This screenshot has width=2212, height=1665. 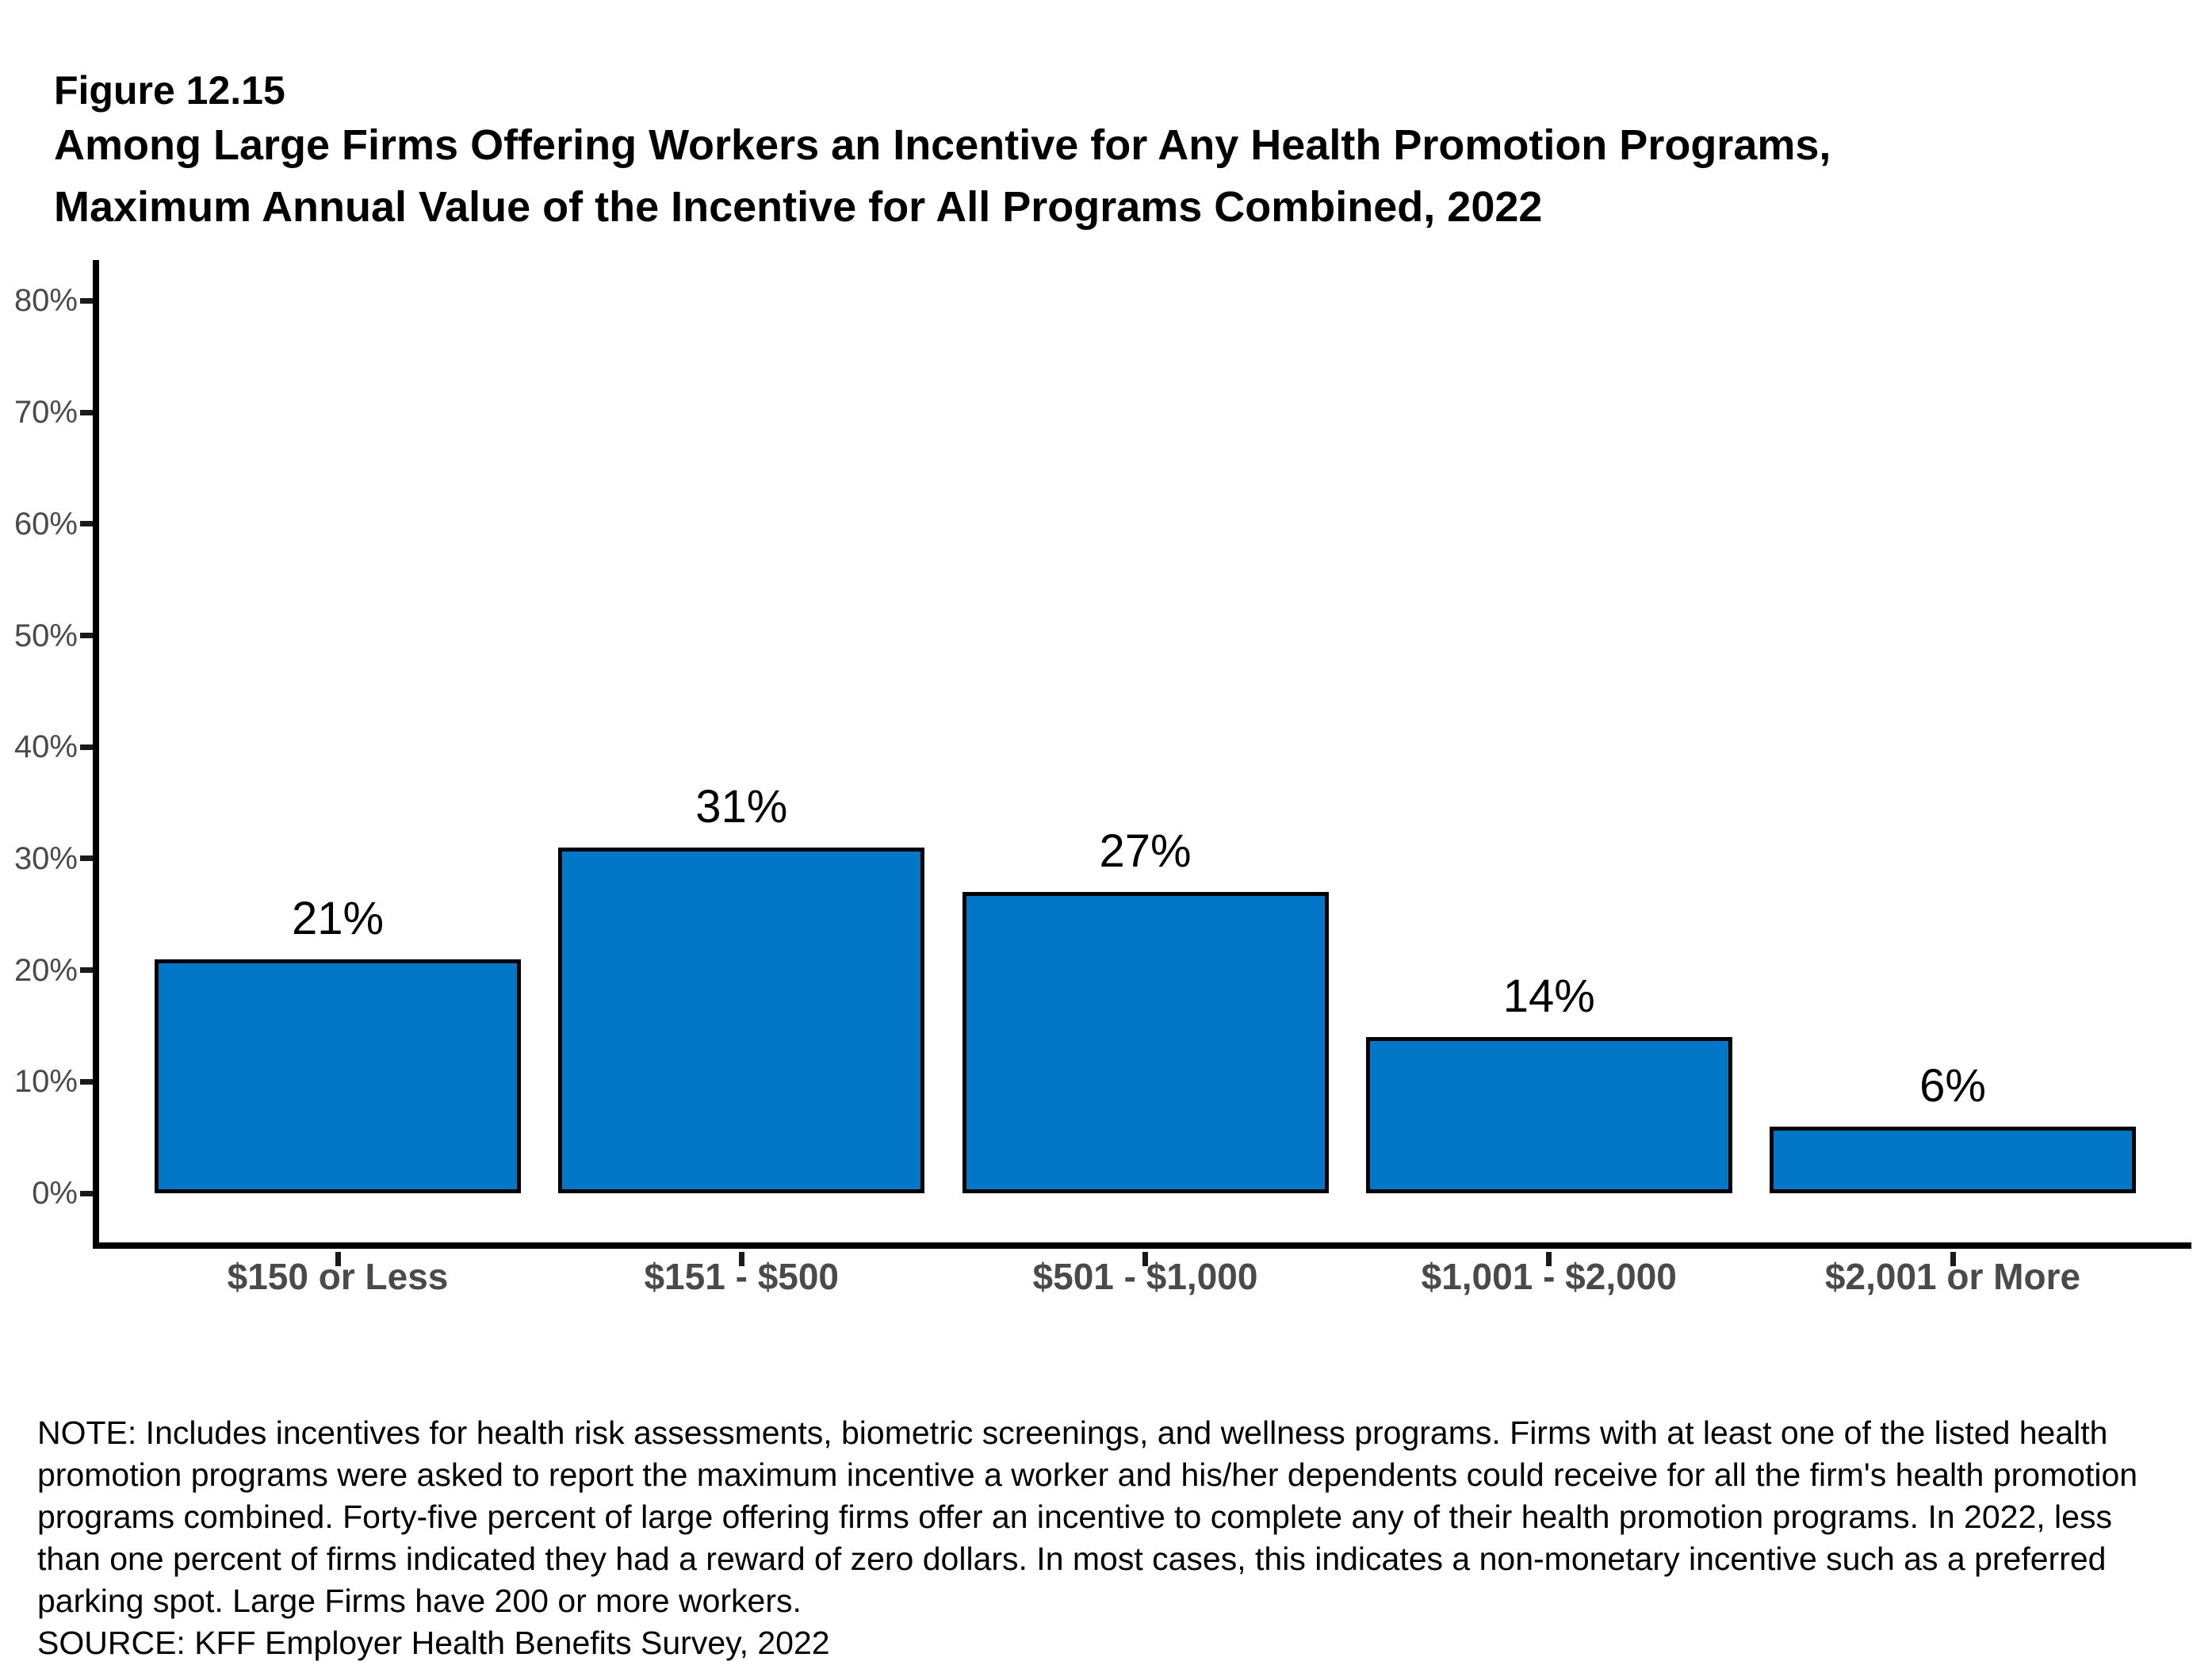 What do you see at coordinates (45, 1082) in the screenshot?
I see `y-axis-tick-label: 10%` at bounding box center [45, 1082].